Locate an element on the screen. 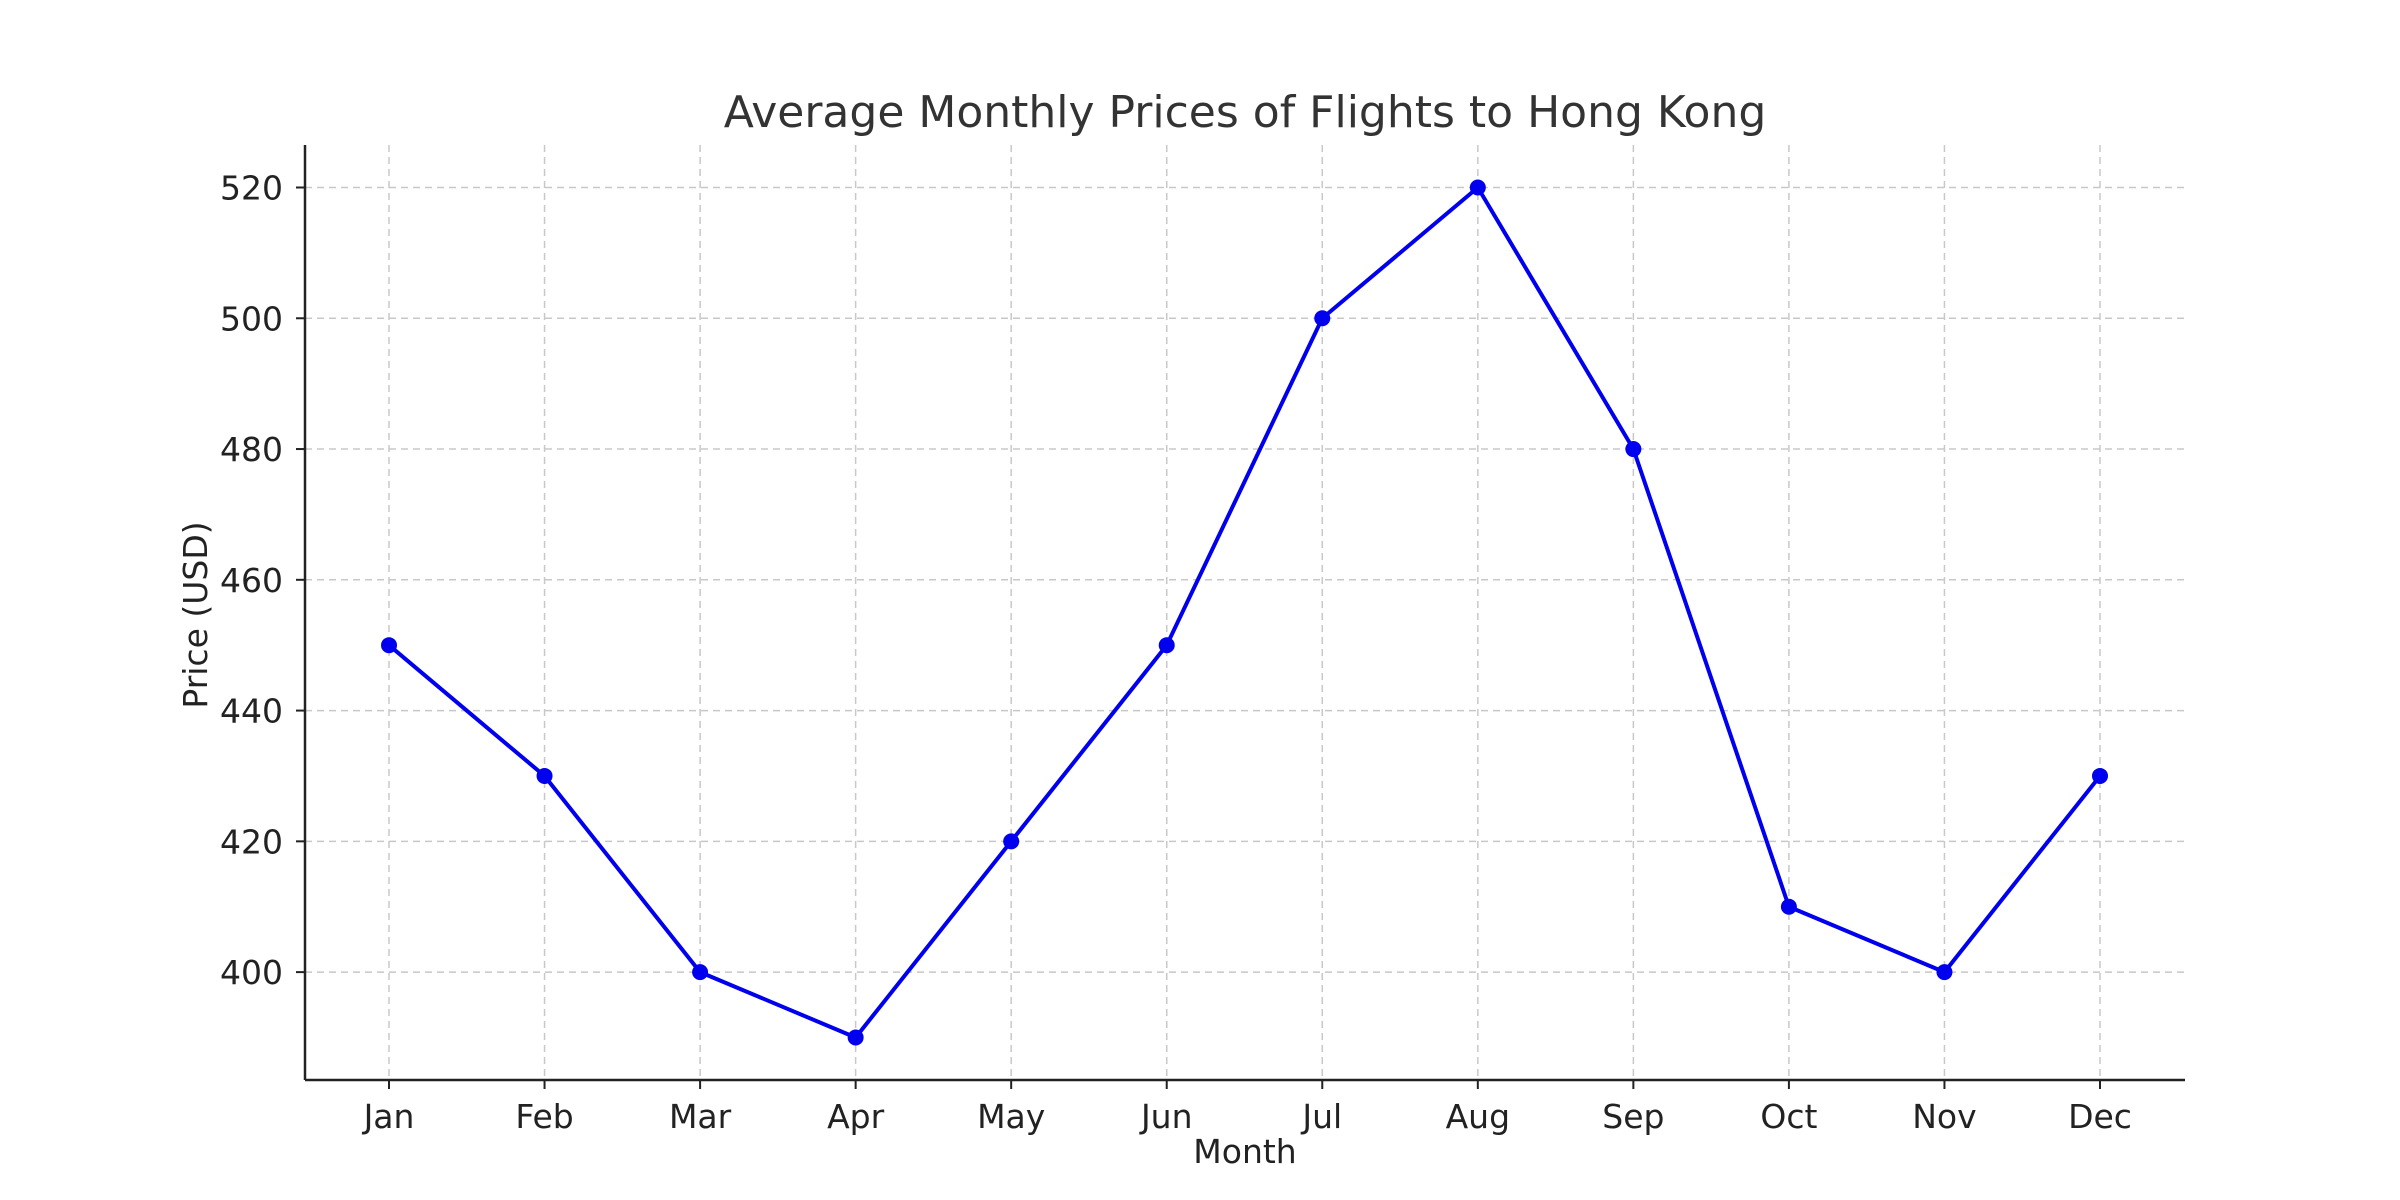 The height and width of the screenshot is (1200, 2400). y-tick-label: 420 is located at coordinates (251, 841).